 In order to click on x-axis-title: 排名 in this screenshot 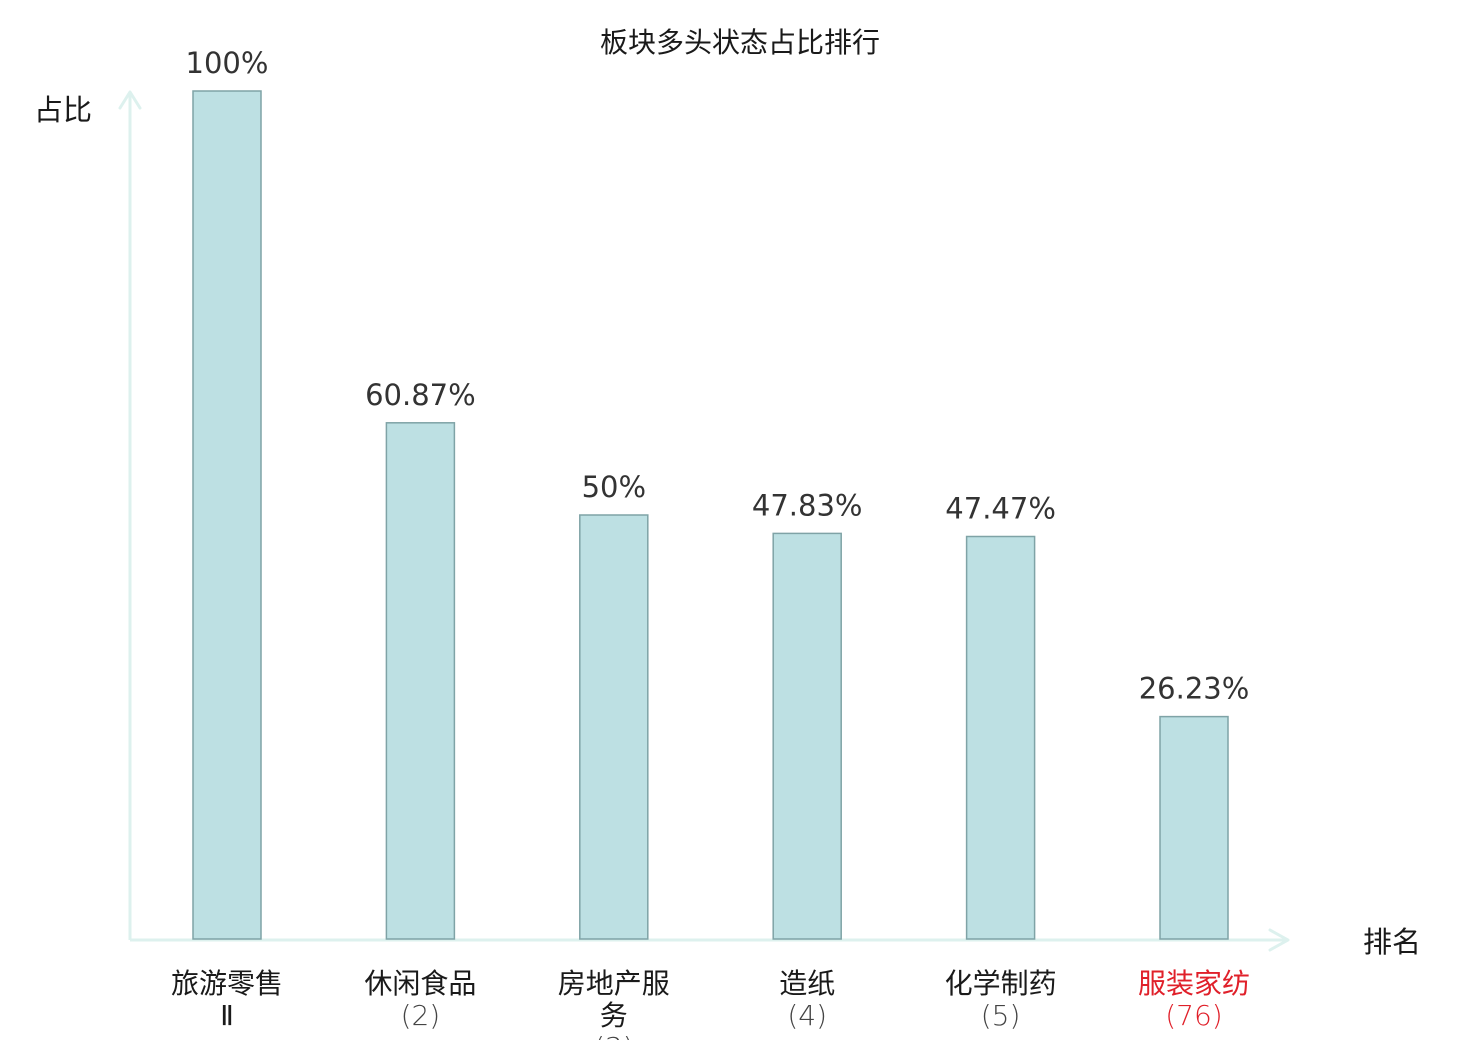, I will do `click(1392, 942)`.